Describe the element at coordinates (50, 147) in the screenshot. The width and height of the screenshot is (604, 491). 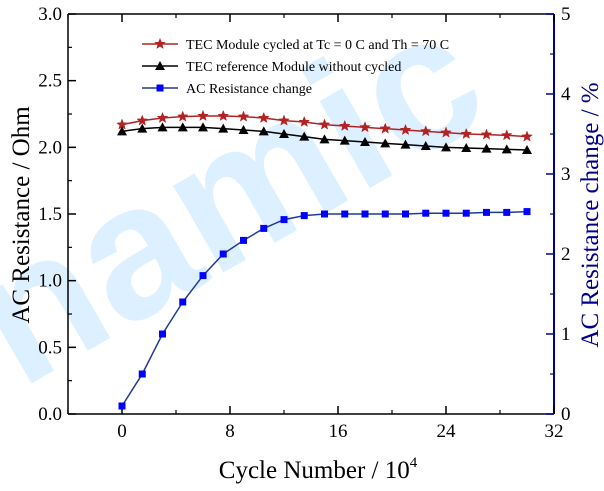
I see `y-tick-label: 2.0` at that location.